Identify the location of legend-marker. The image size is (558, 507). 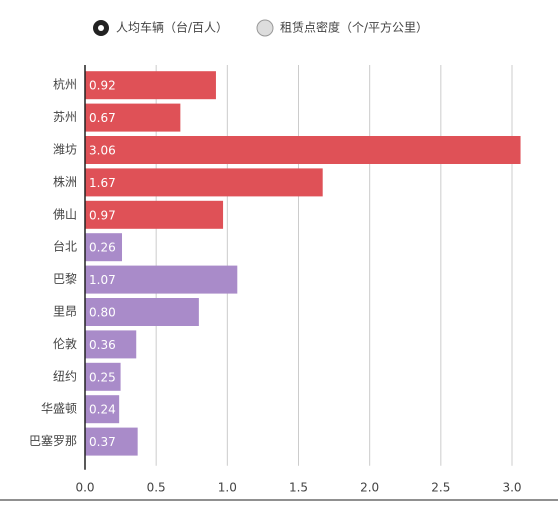
(265, 28).